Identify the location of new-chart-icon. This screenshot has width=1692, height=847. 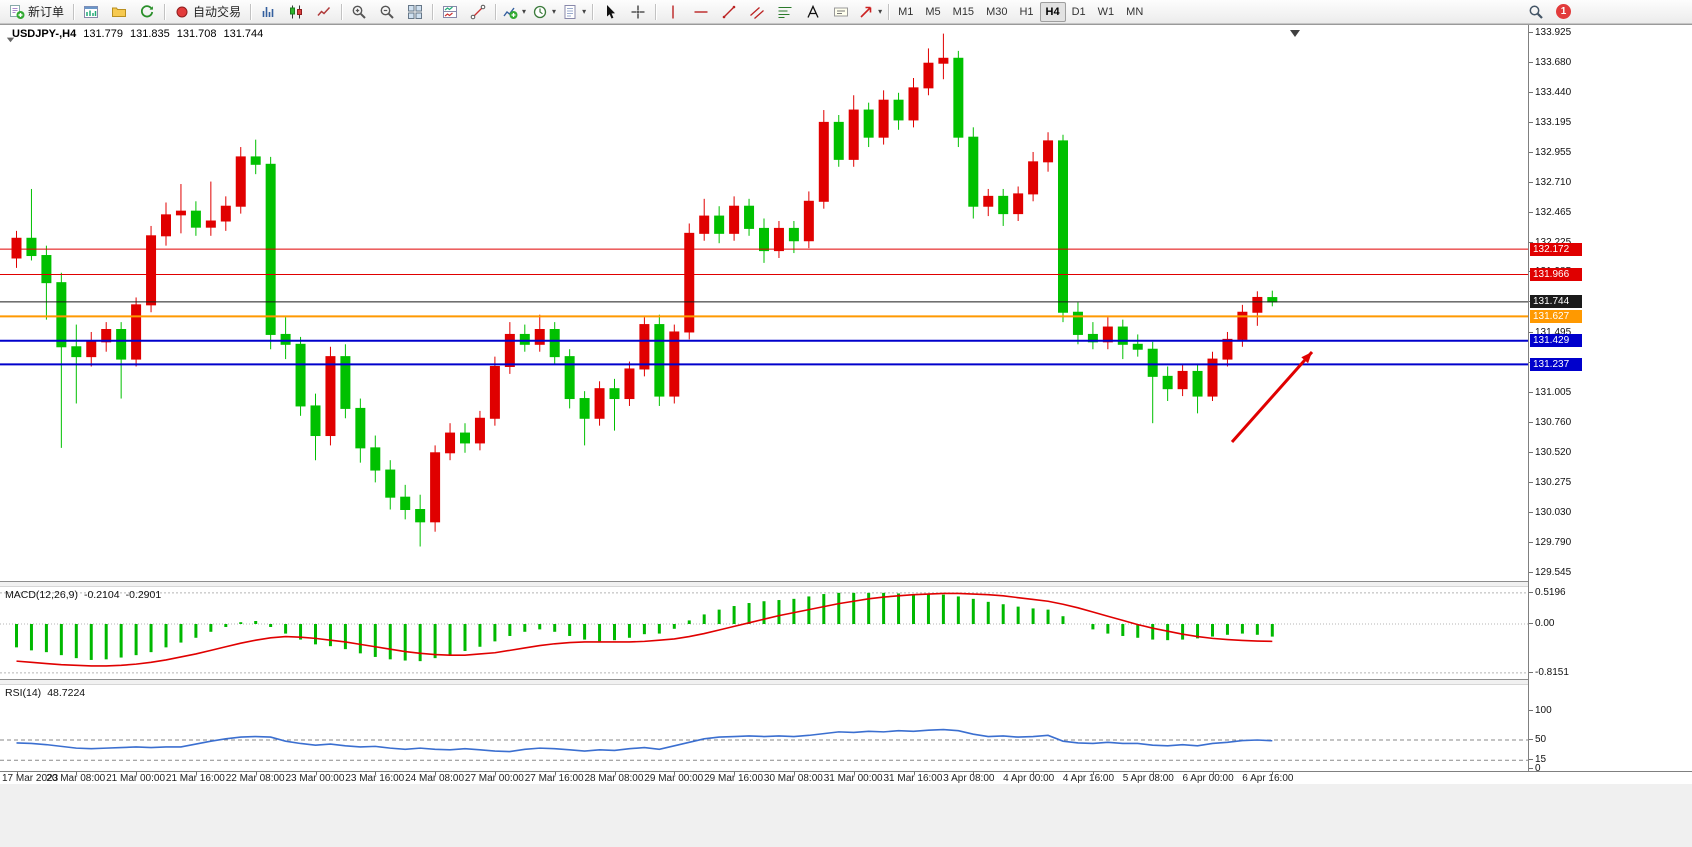
(91, 12).